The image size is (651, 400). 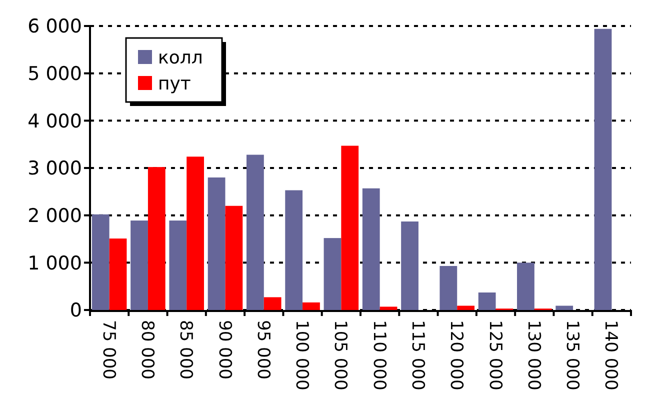 What do you see at coordinates (55, 215) in the screenshot?
I see `y-tick-label: 2 000` at bounding box center [55, 215].